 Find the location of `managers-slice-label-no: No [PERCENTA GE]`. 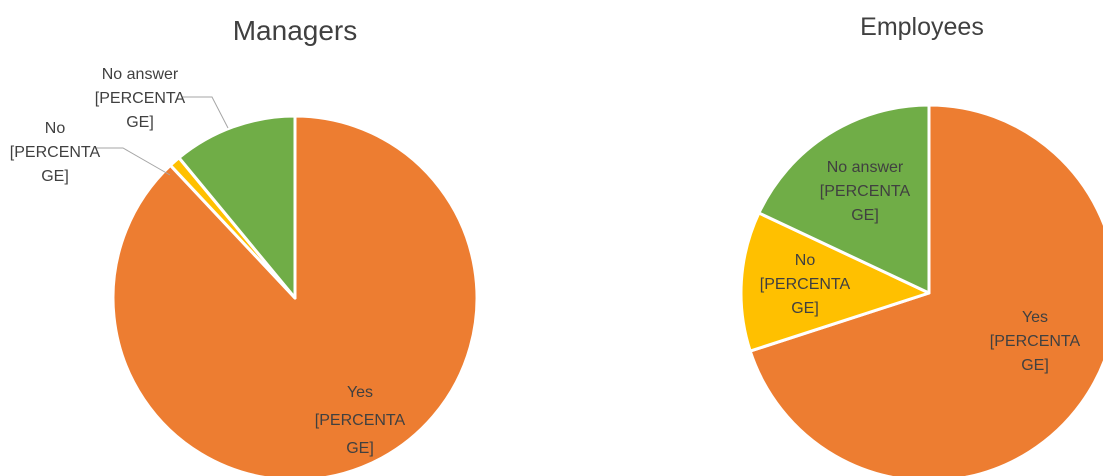

managers-slice-label-no: No [PERCENTA GE] is located at coordinates (55, 152).